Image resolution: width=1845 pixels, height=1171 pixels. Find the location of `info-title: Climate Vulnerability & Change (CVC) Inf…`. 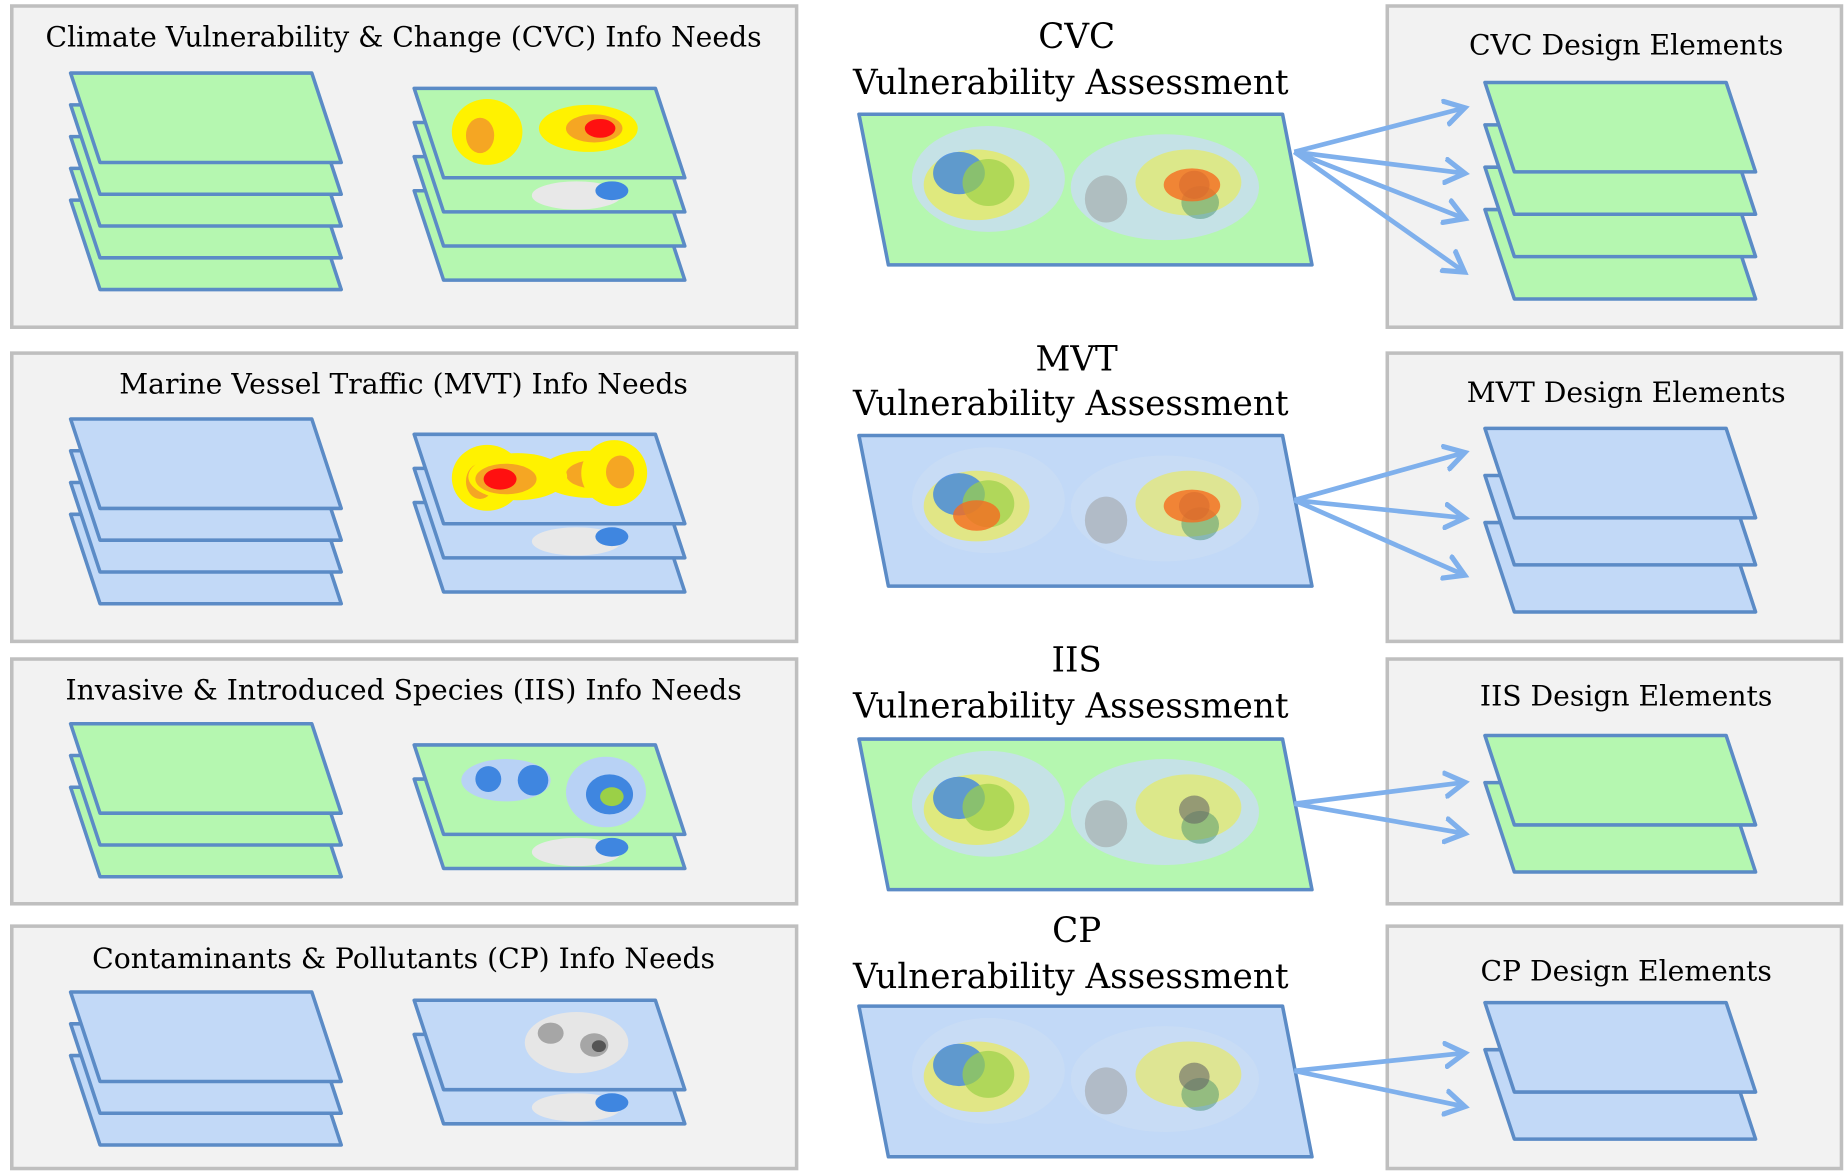

info-title: Climate Vulnerability & Change (CVC) Inf… is located at coordinates (404, 36).